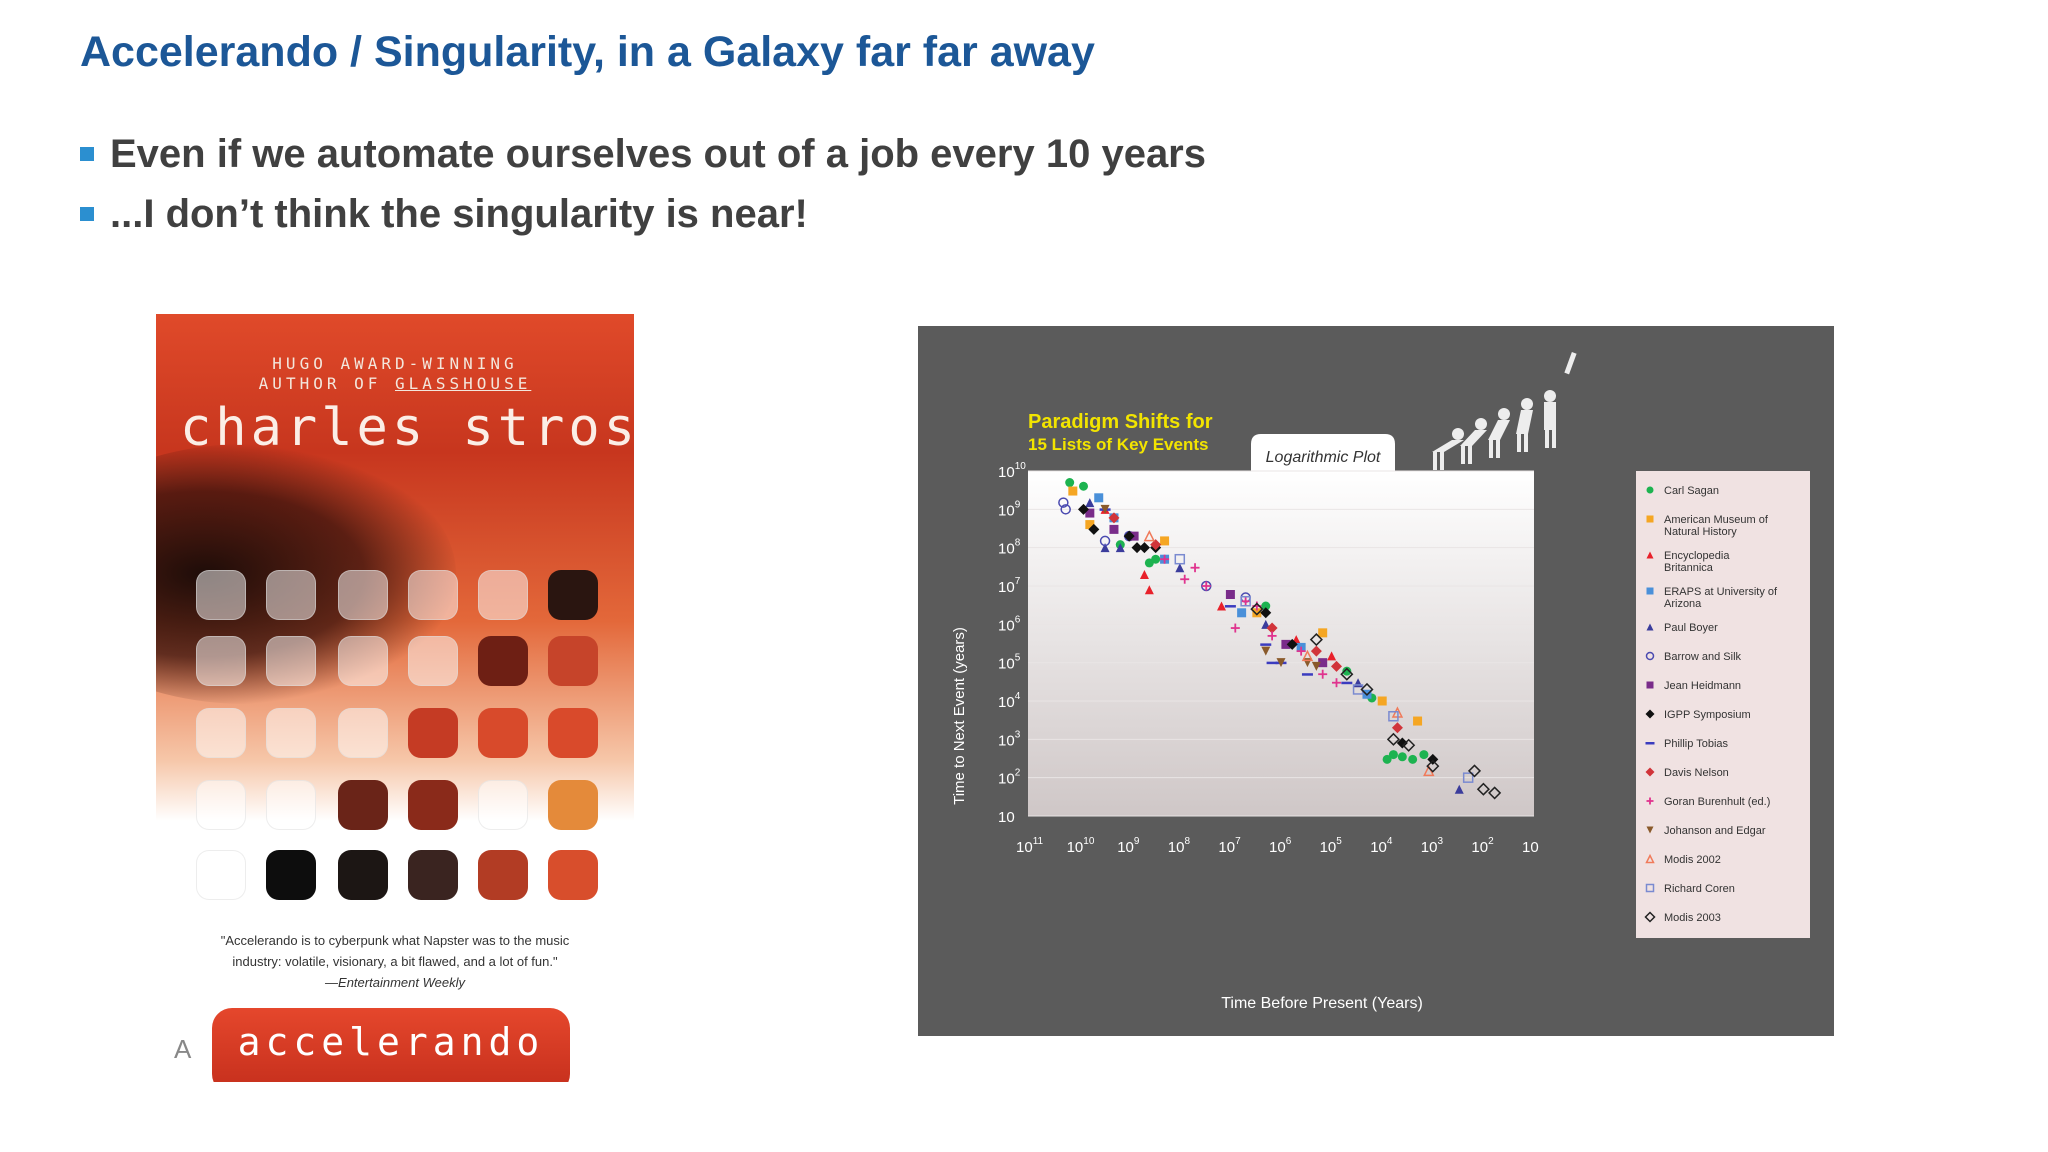 The image size is (2048, 1152). What do you see at coordinates (1238, 841) in the screenshot?
I see `x-tick-exponent: 7` at bounding box center [1238, 841].